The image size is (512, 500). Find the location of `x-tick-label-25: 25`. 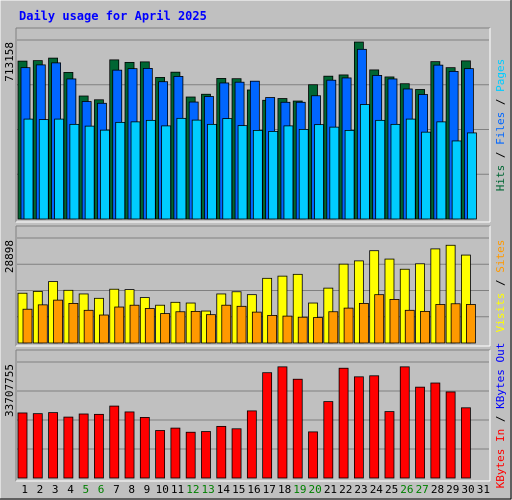

x-tick-label-25: 25 is located at coordinates (391, 489).